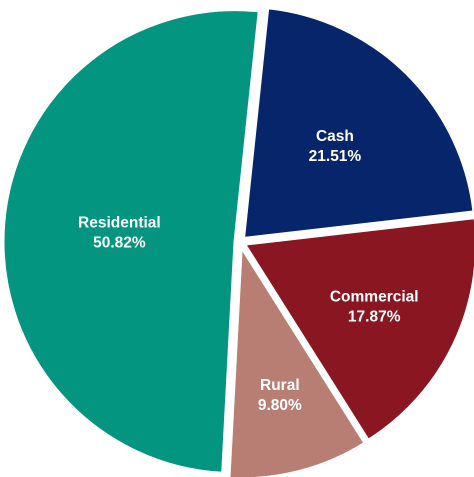 The width and height of the screenshot is (474, 477). Describe the element at coordinates (335, 136) in the screenshot. I see `slice-name-label-cash: Cash` at that location.